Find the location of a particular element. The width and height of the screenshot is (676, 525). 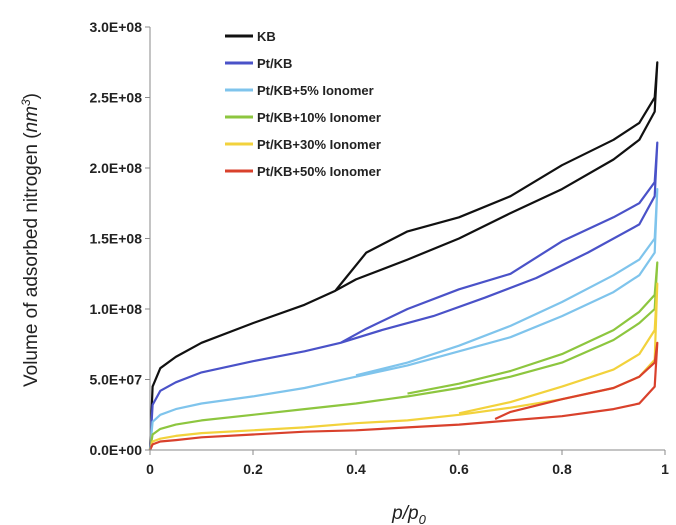

legend-label-pt-kb-50-ionomer: Pt/KB+50% Ionomer is located at coordinates (319, 171).